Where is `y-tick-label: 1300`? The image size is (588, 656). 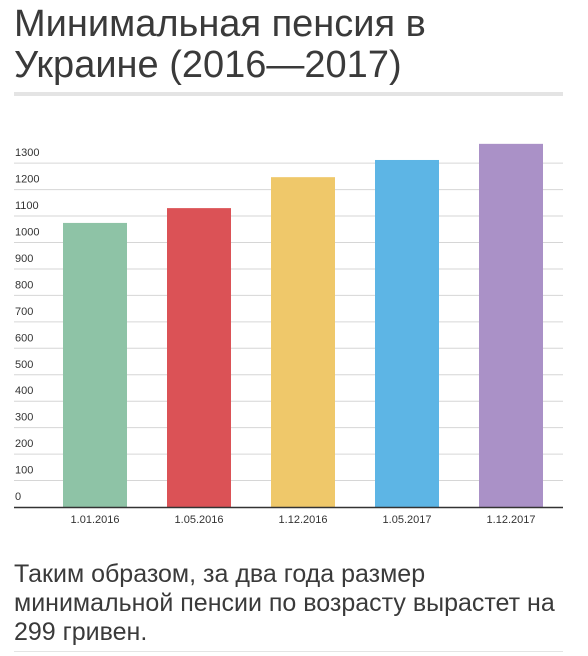
y-tick-label: 1300 is located at coordinates (27, 153).